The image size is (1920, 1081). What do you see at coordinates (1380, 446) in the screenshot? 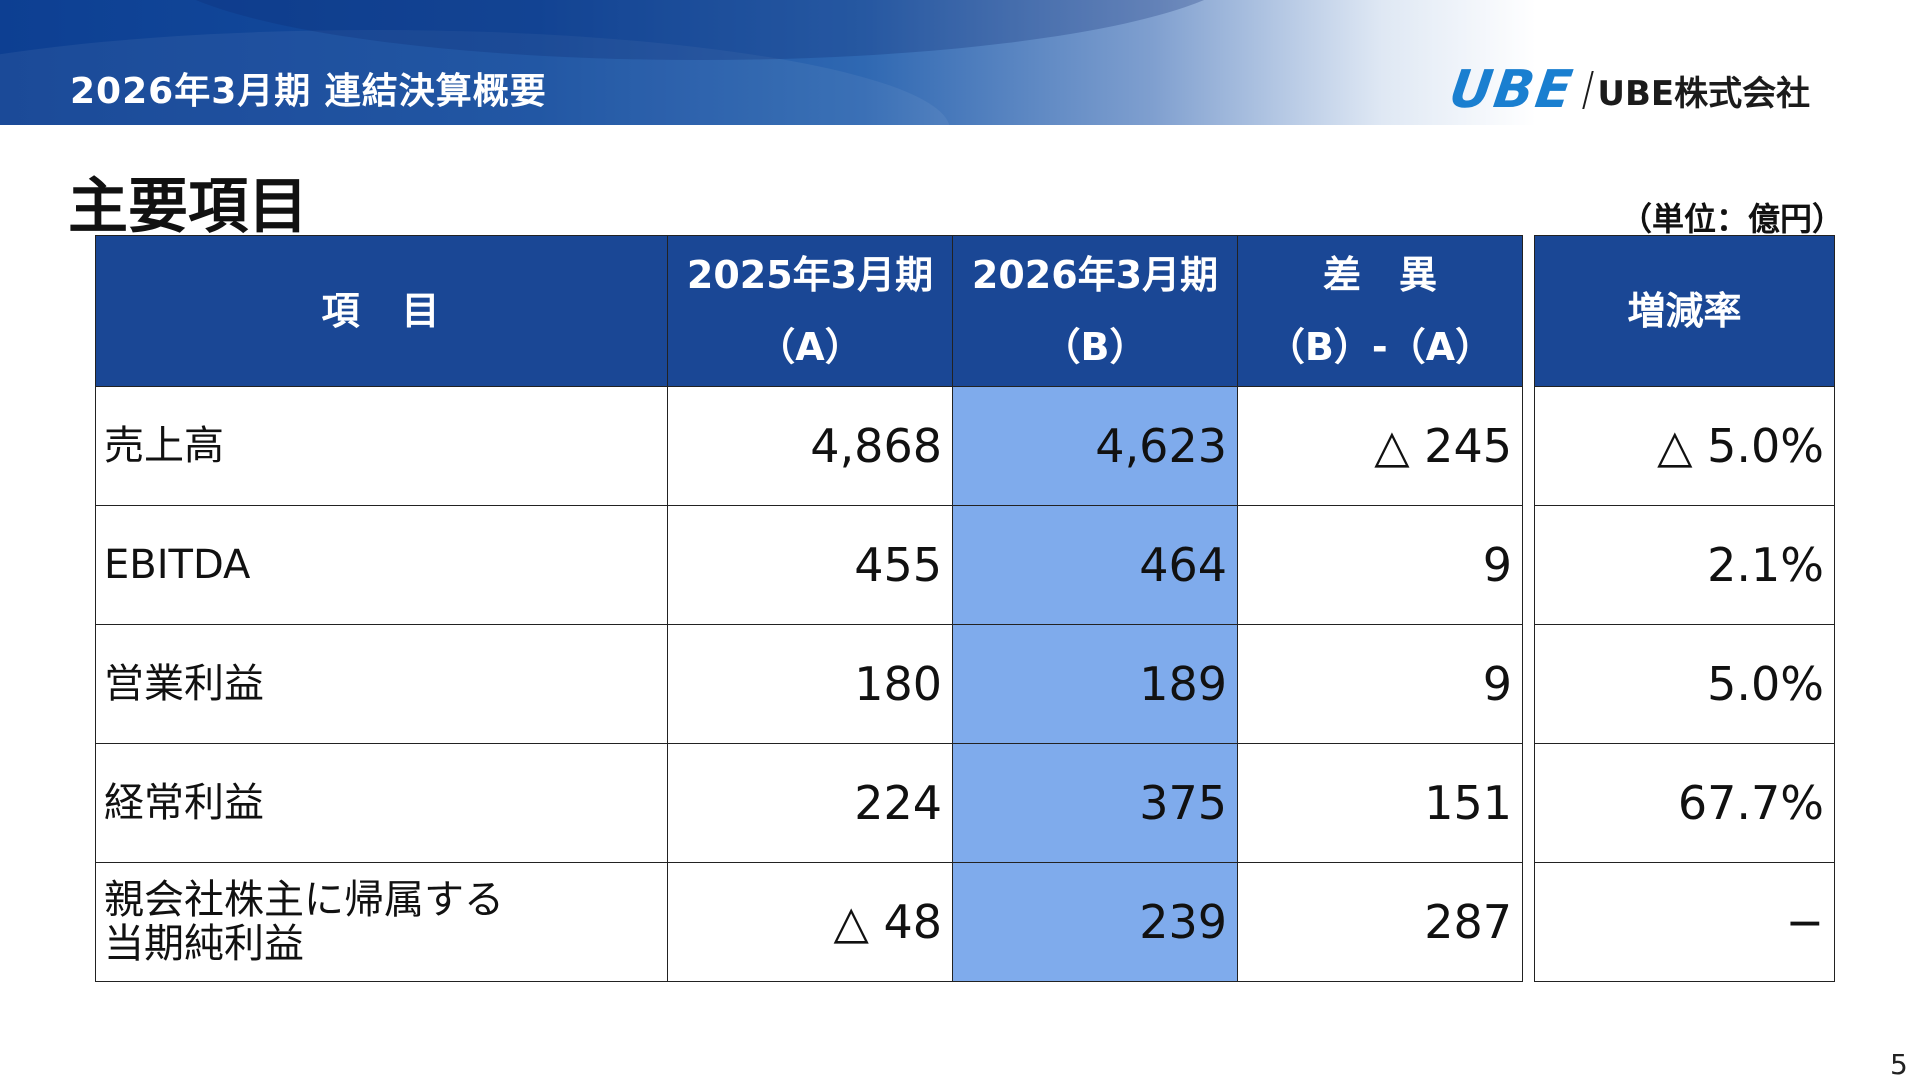
I see `cell-difference: △ 245` at bounding box center [1380, 446].